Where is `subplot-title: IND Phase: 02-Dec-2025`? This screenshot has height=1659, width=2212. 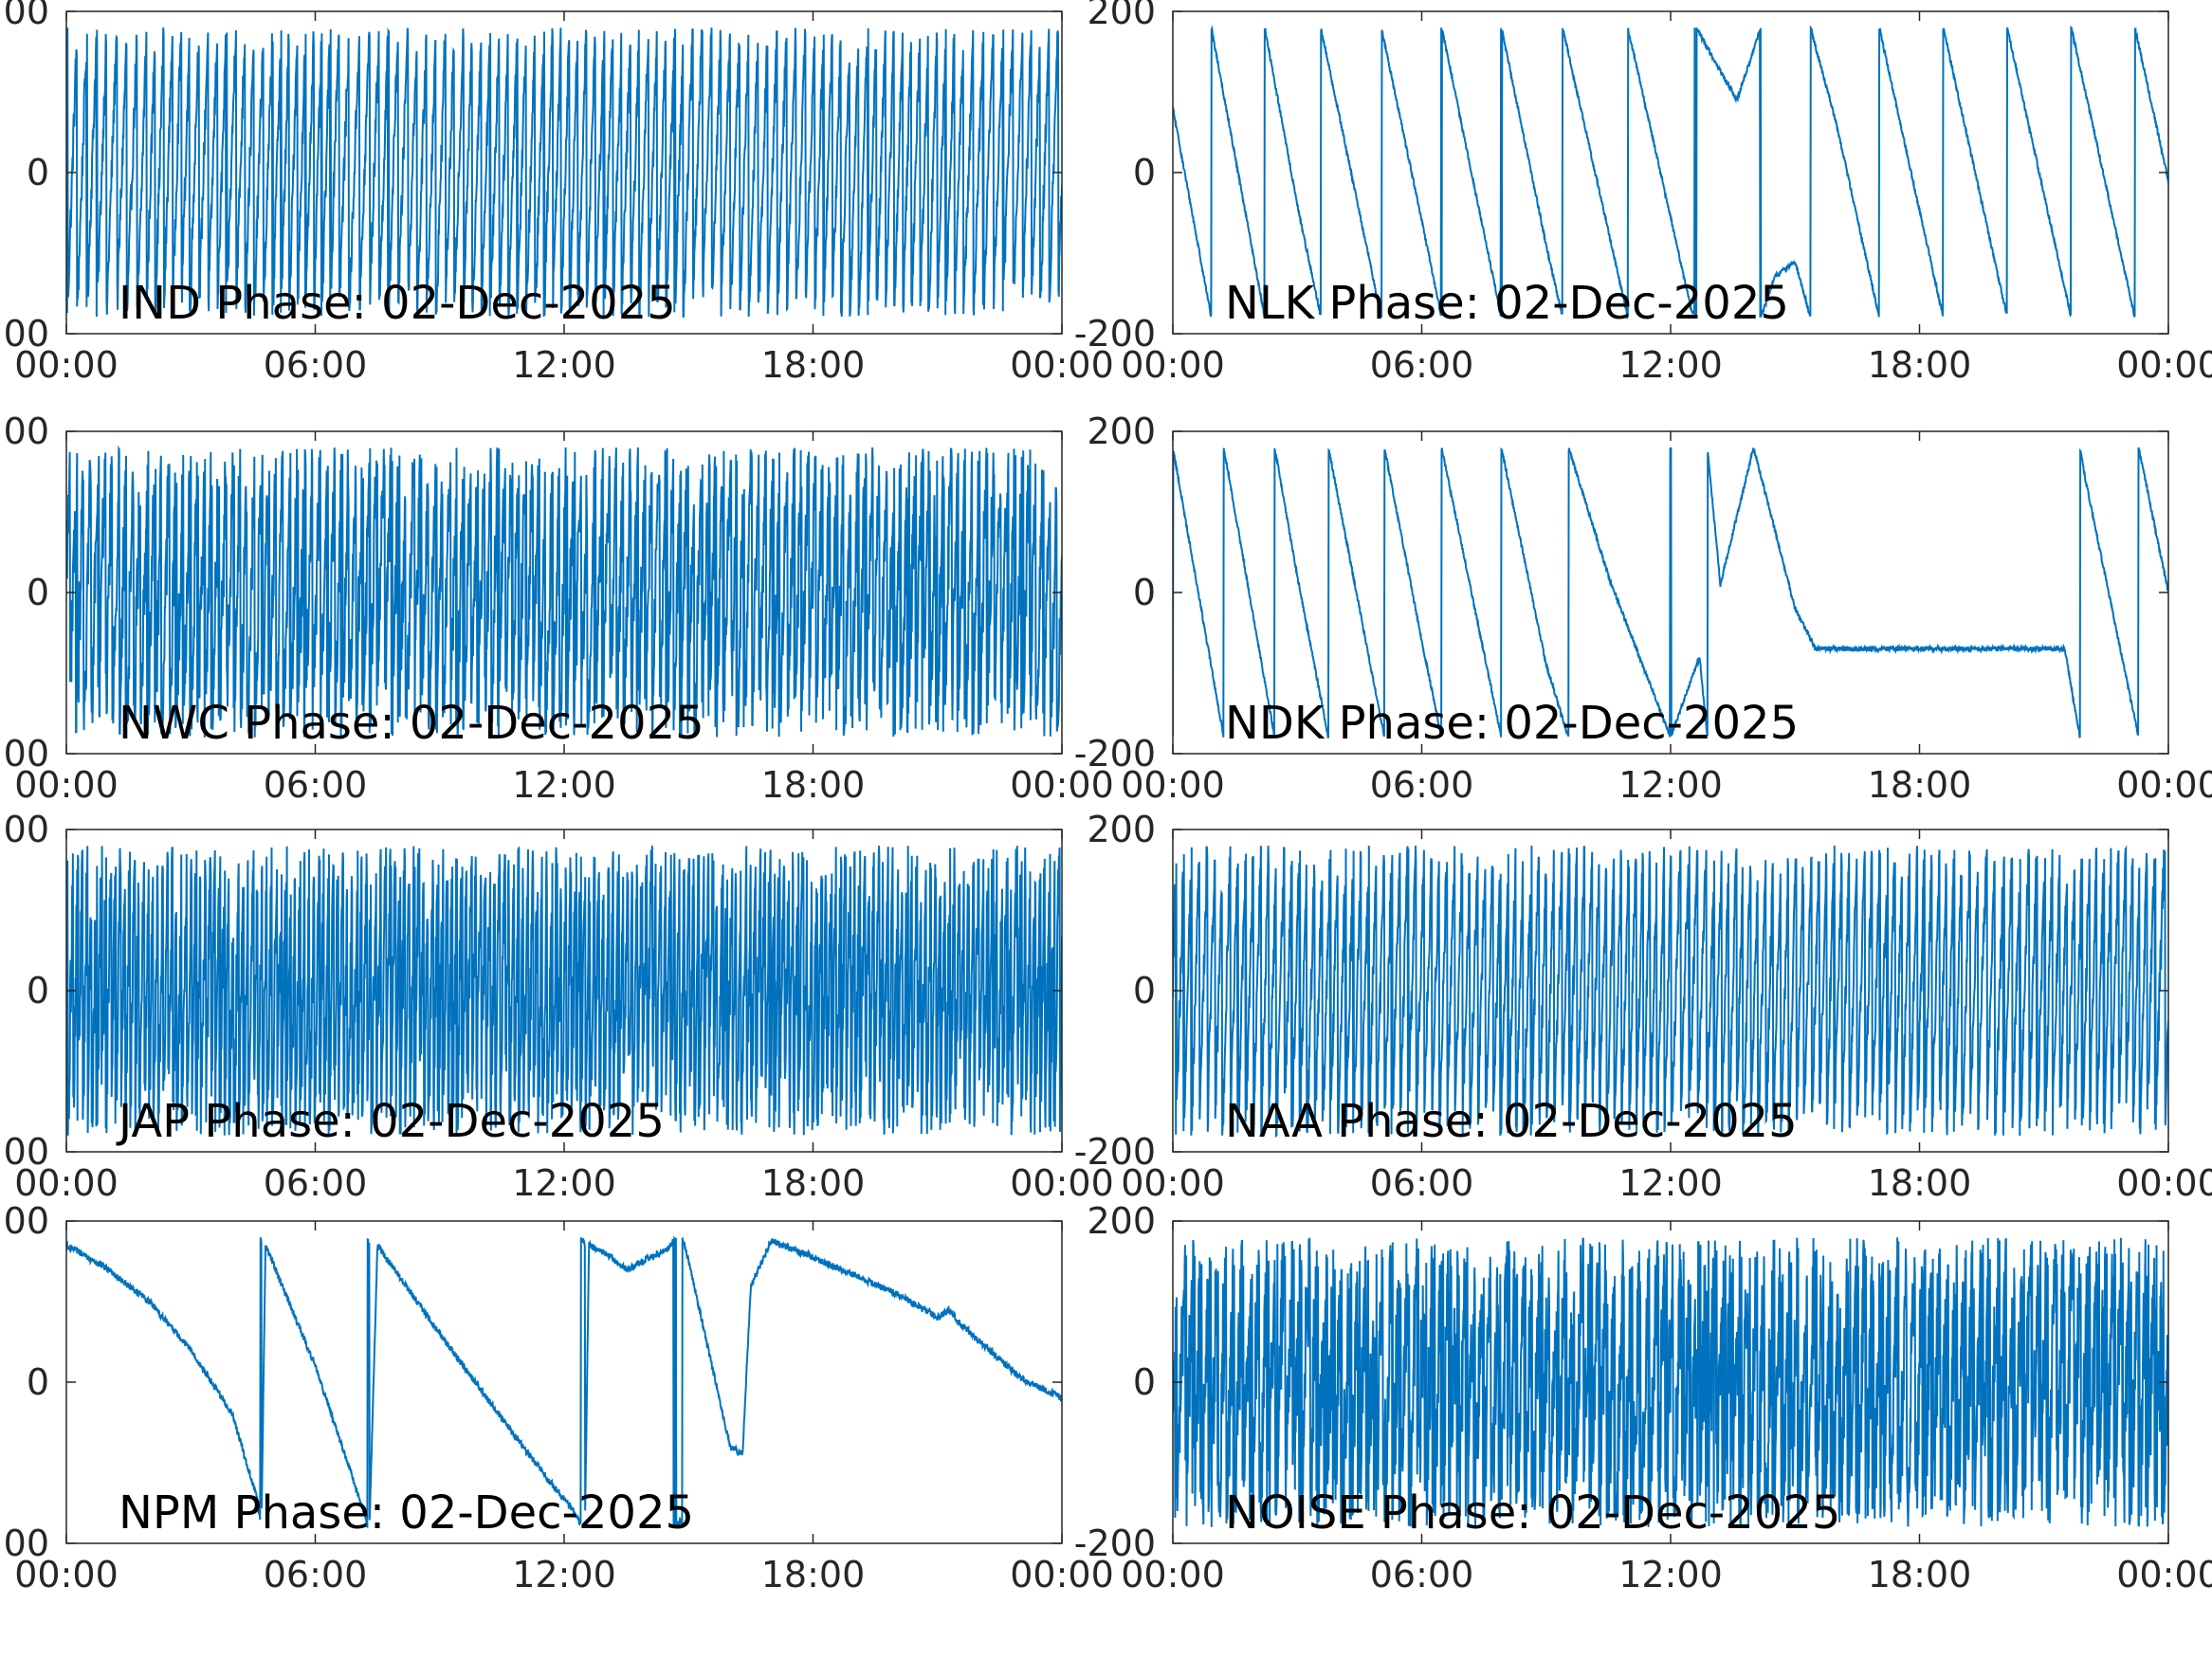 subplot-title: IND Phase: 02-Dec-2025 is located at coordinates (397, 303).